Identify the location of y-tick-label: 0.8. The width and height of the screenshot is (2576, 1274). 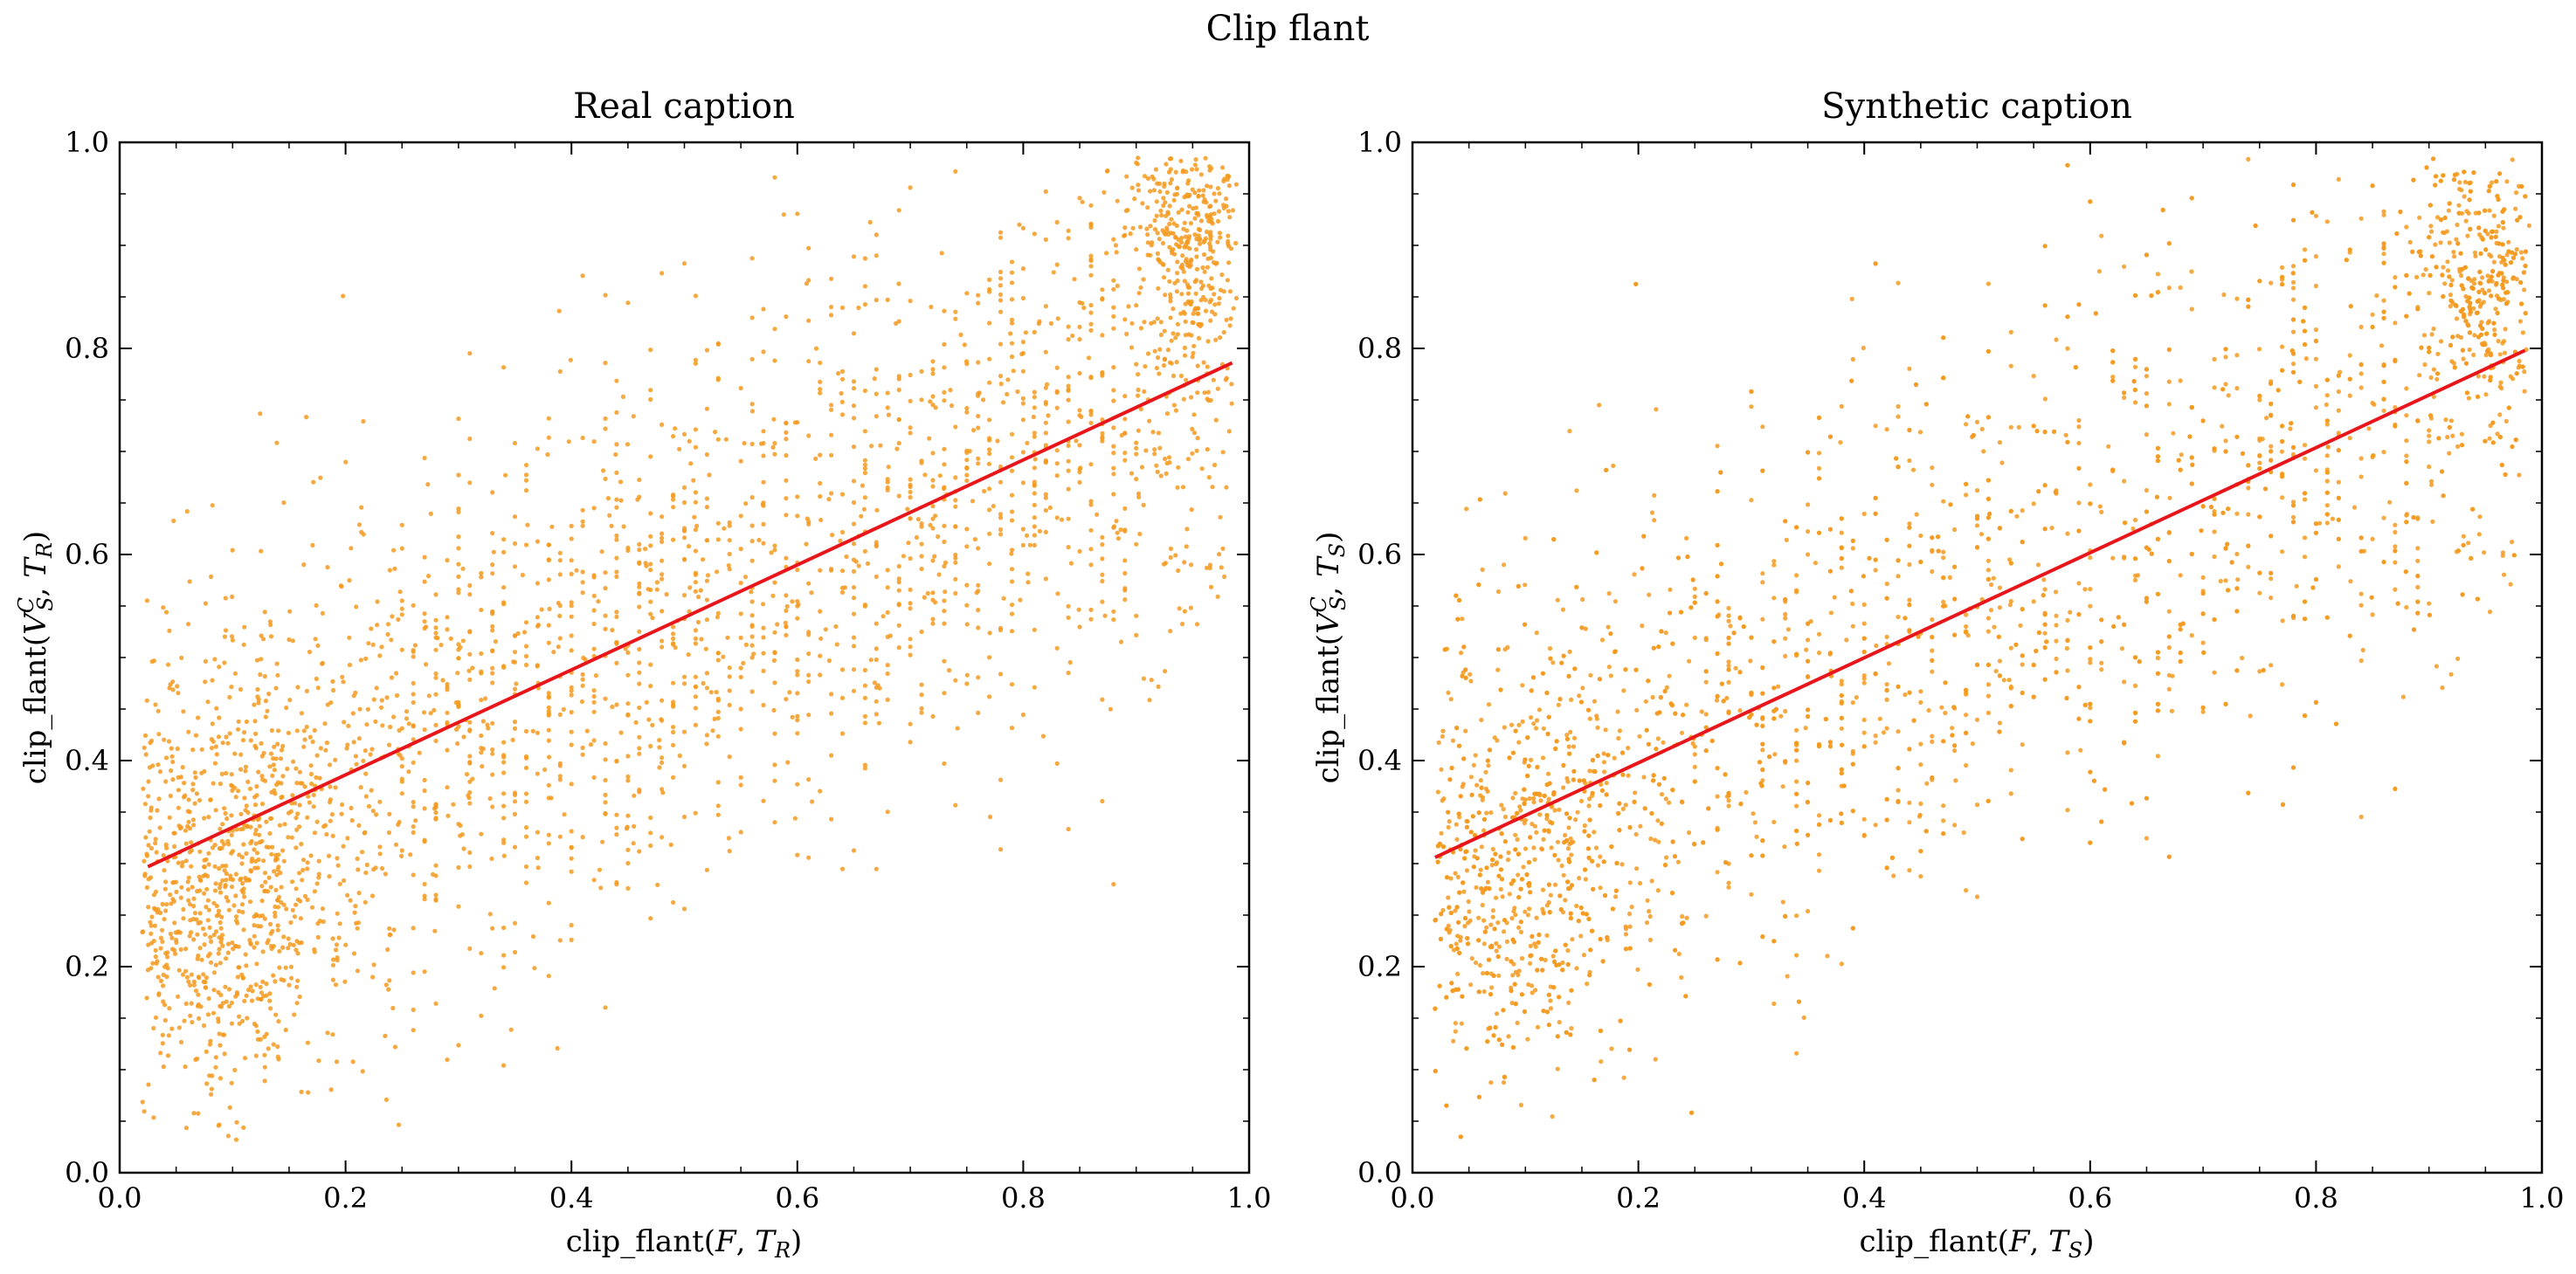
(87, 348).